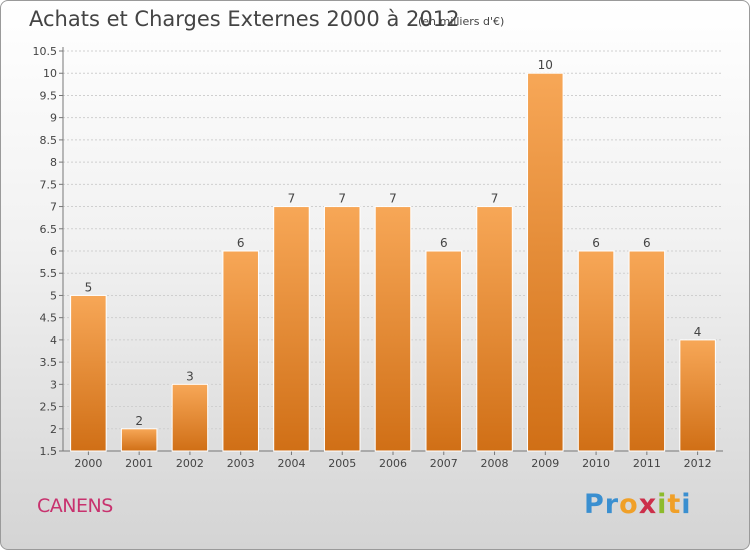 This screenshot has width=750, height=550. Describe the element at coordinates (53, 207) in the screenshot. I see `y-tick-label: 7` at that location.